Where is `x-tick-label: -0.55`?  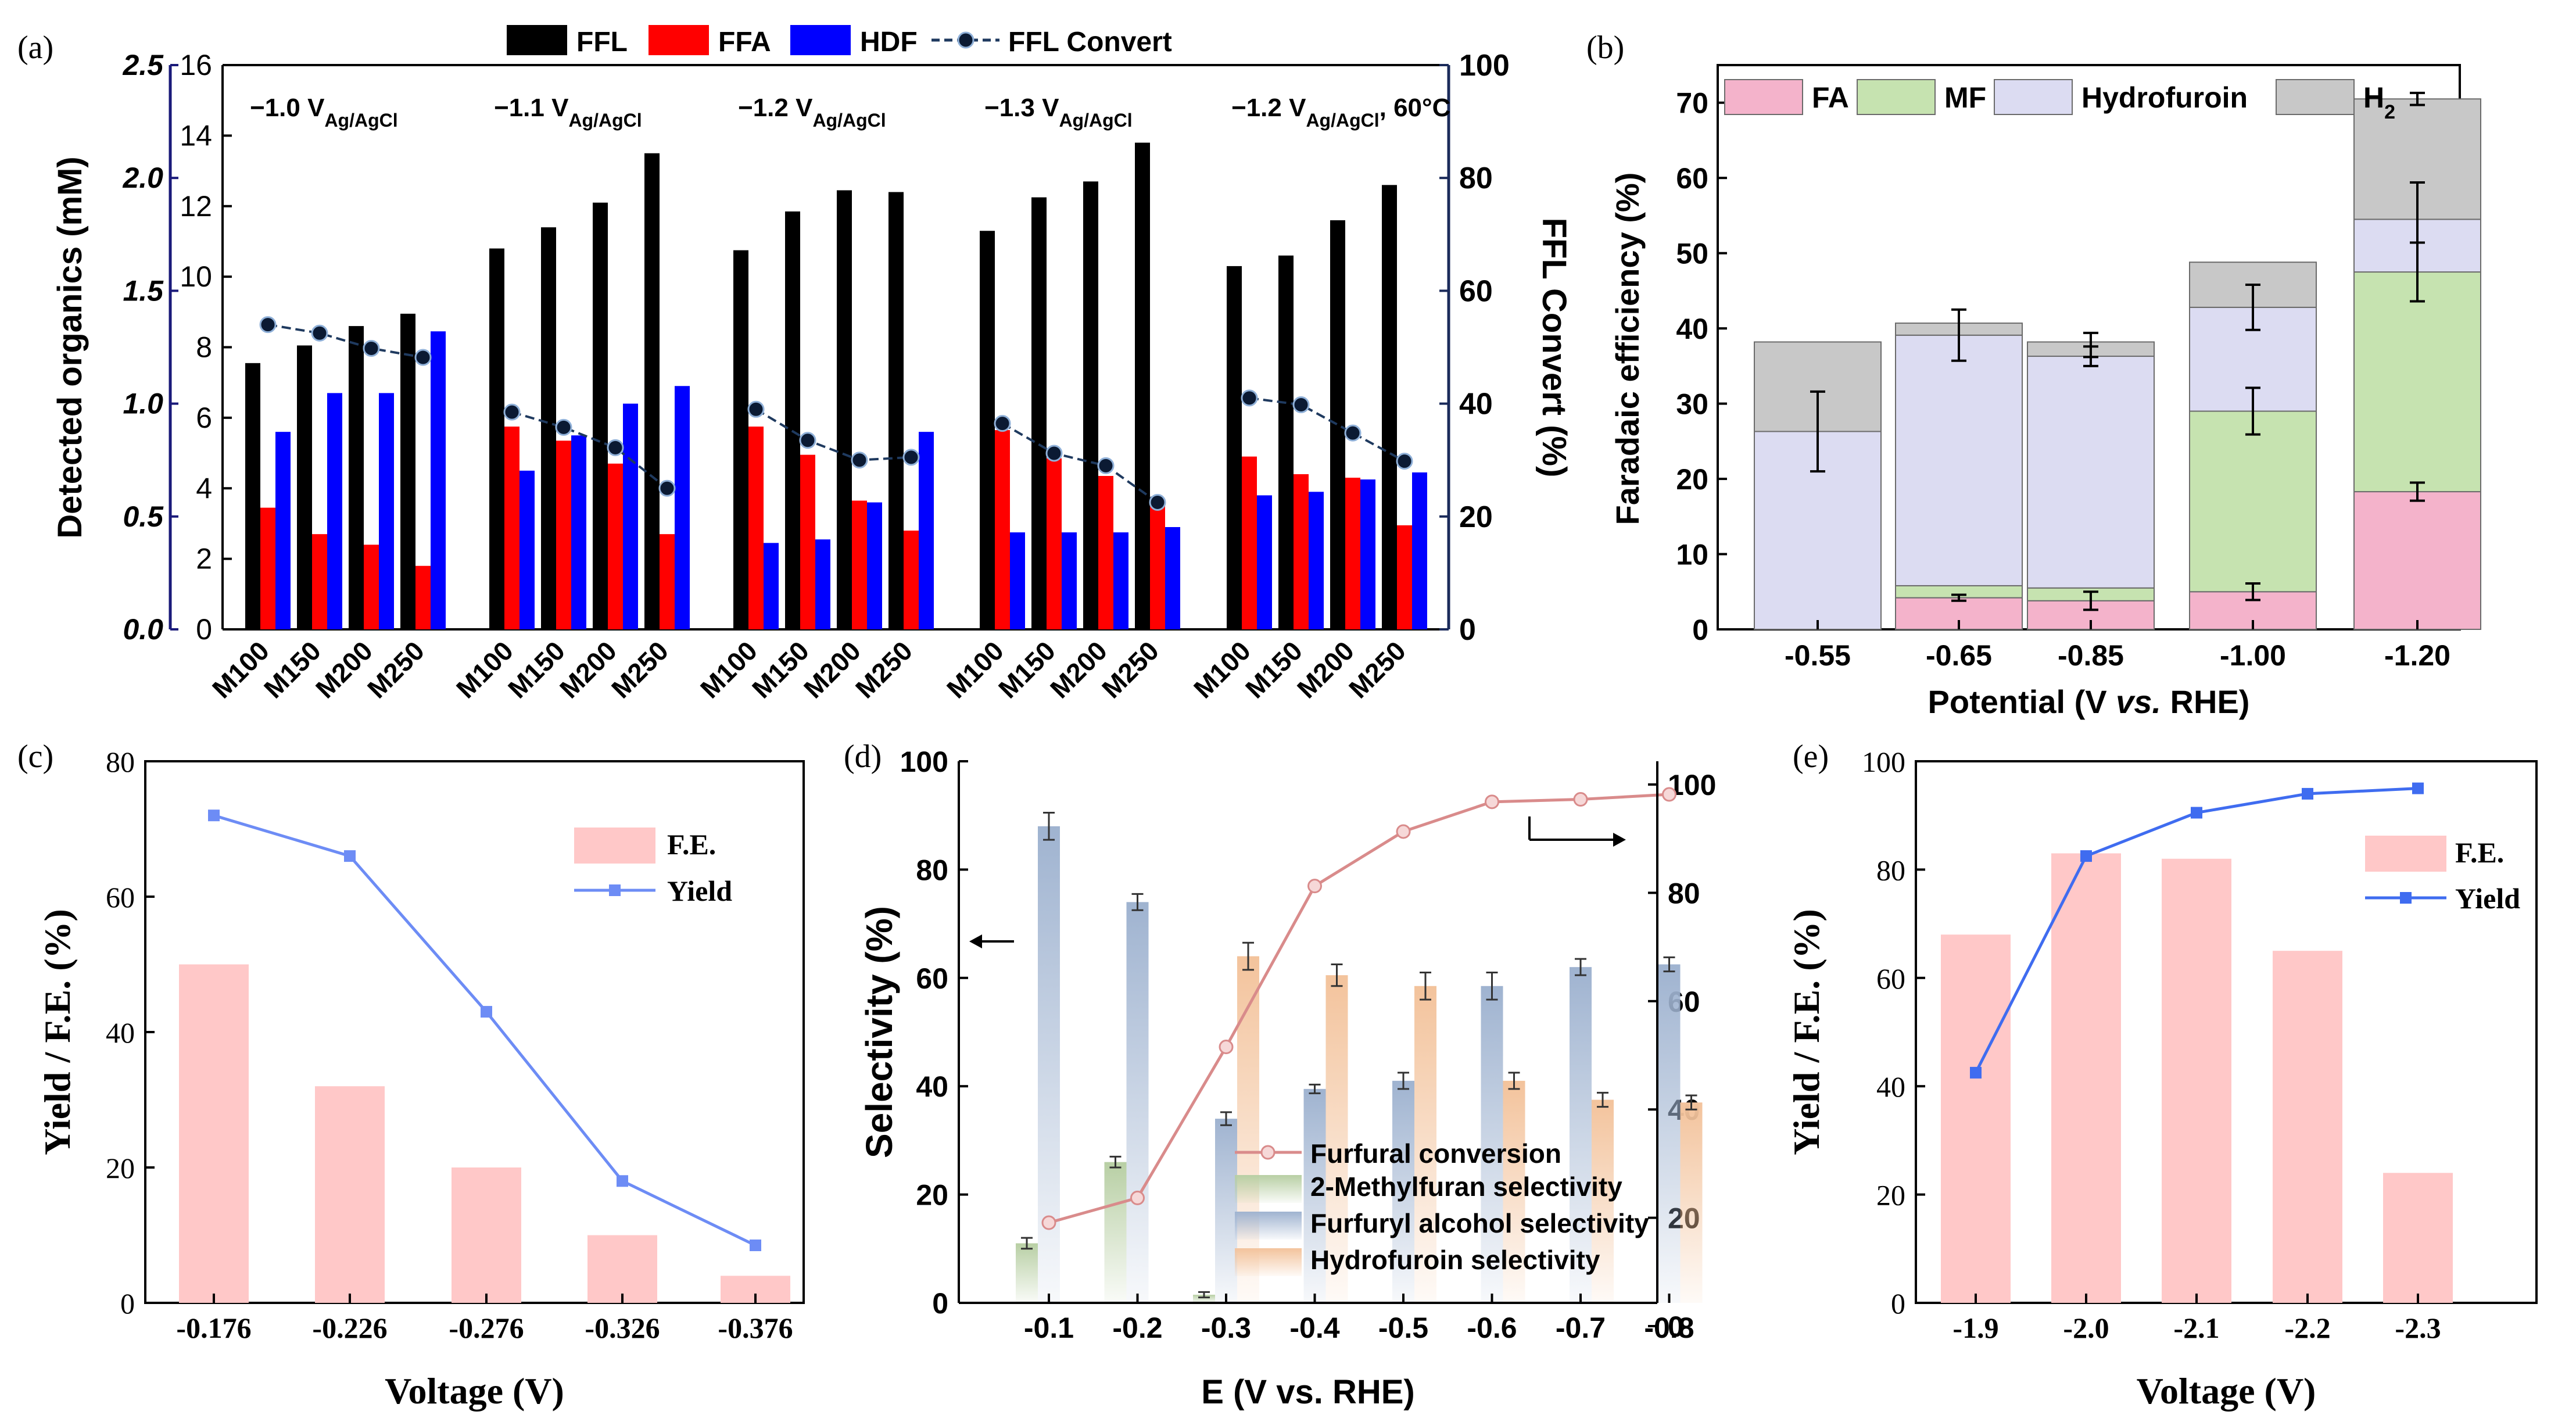
x-tick-label: -0.55 is located at coordinates (1818, 655).